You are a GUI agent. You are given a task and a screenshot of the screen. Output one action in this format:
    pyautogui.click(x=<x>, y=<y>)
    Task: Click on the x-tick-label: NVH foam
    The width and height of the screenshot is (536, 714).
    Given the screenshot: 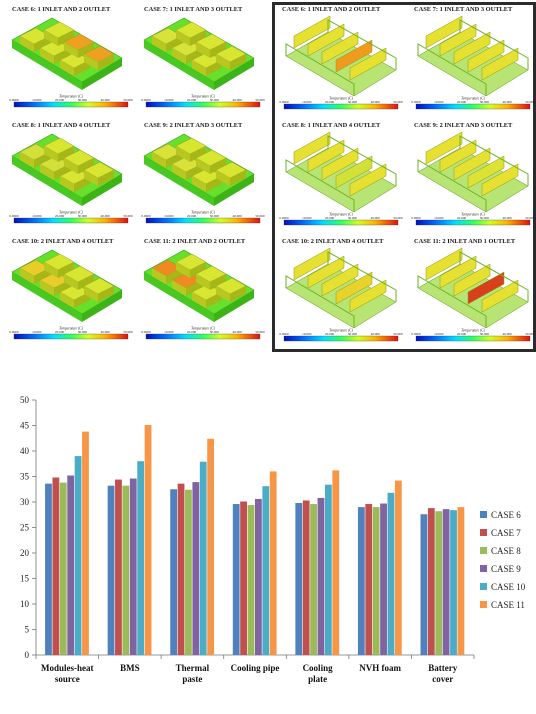 What is the action you would take?
    pyautogui.click(x=380, y=668)
    